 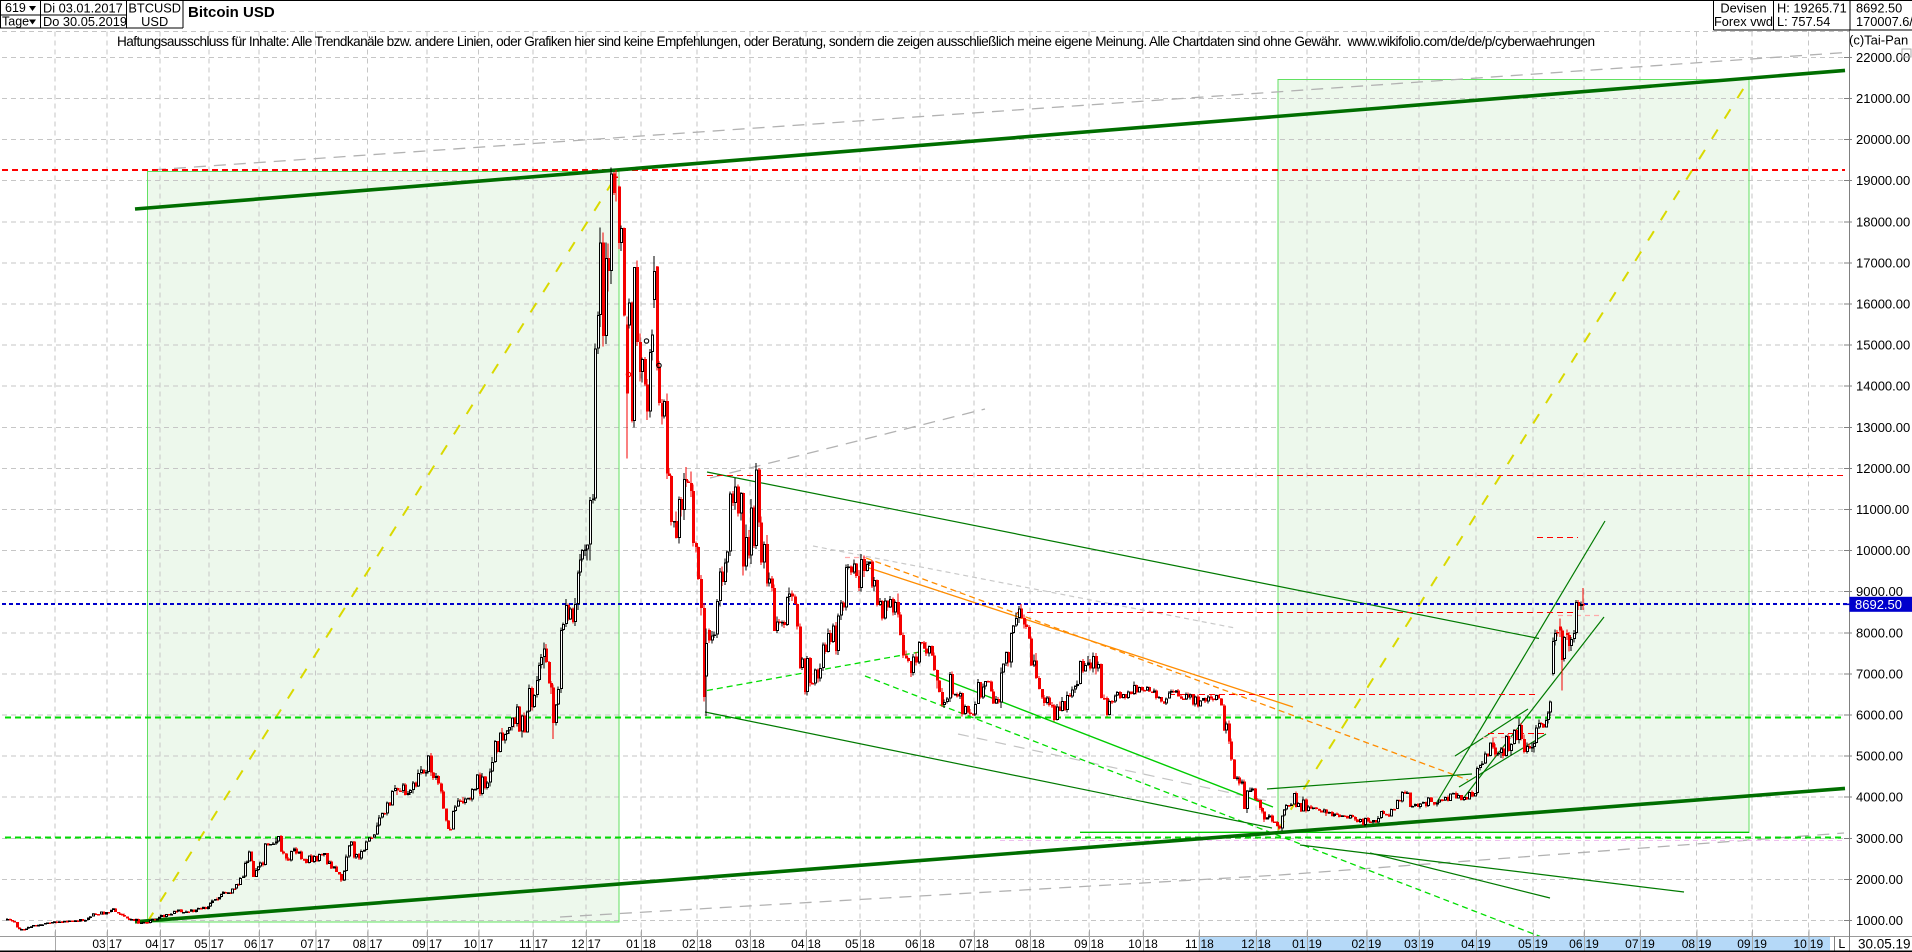 I want to click on svg-text: 6000.00, so click(x=1879, y=715).